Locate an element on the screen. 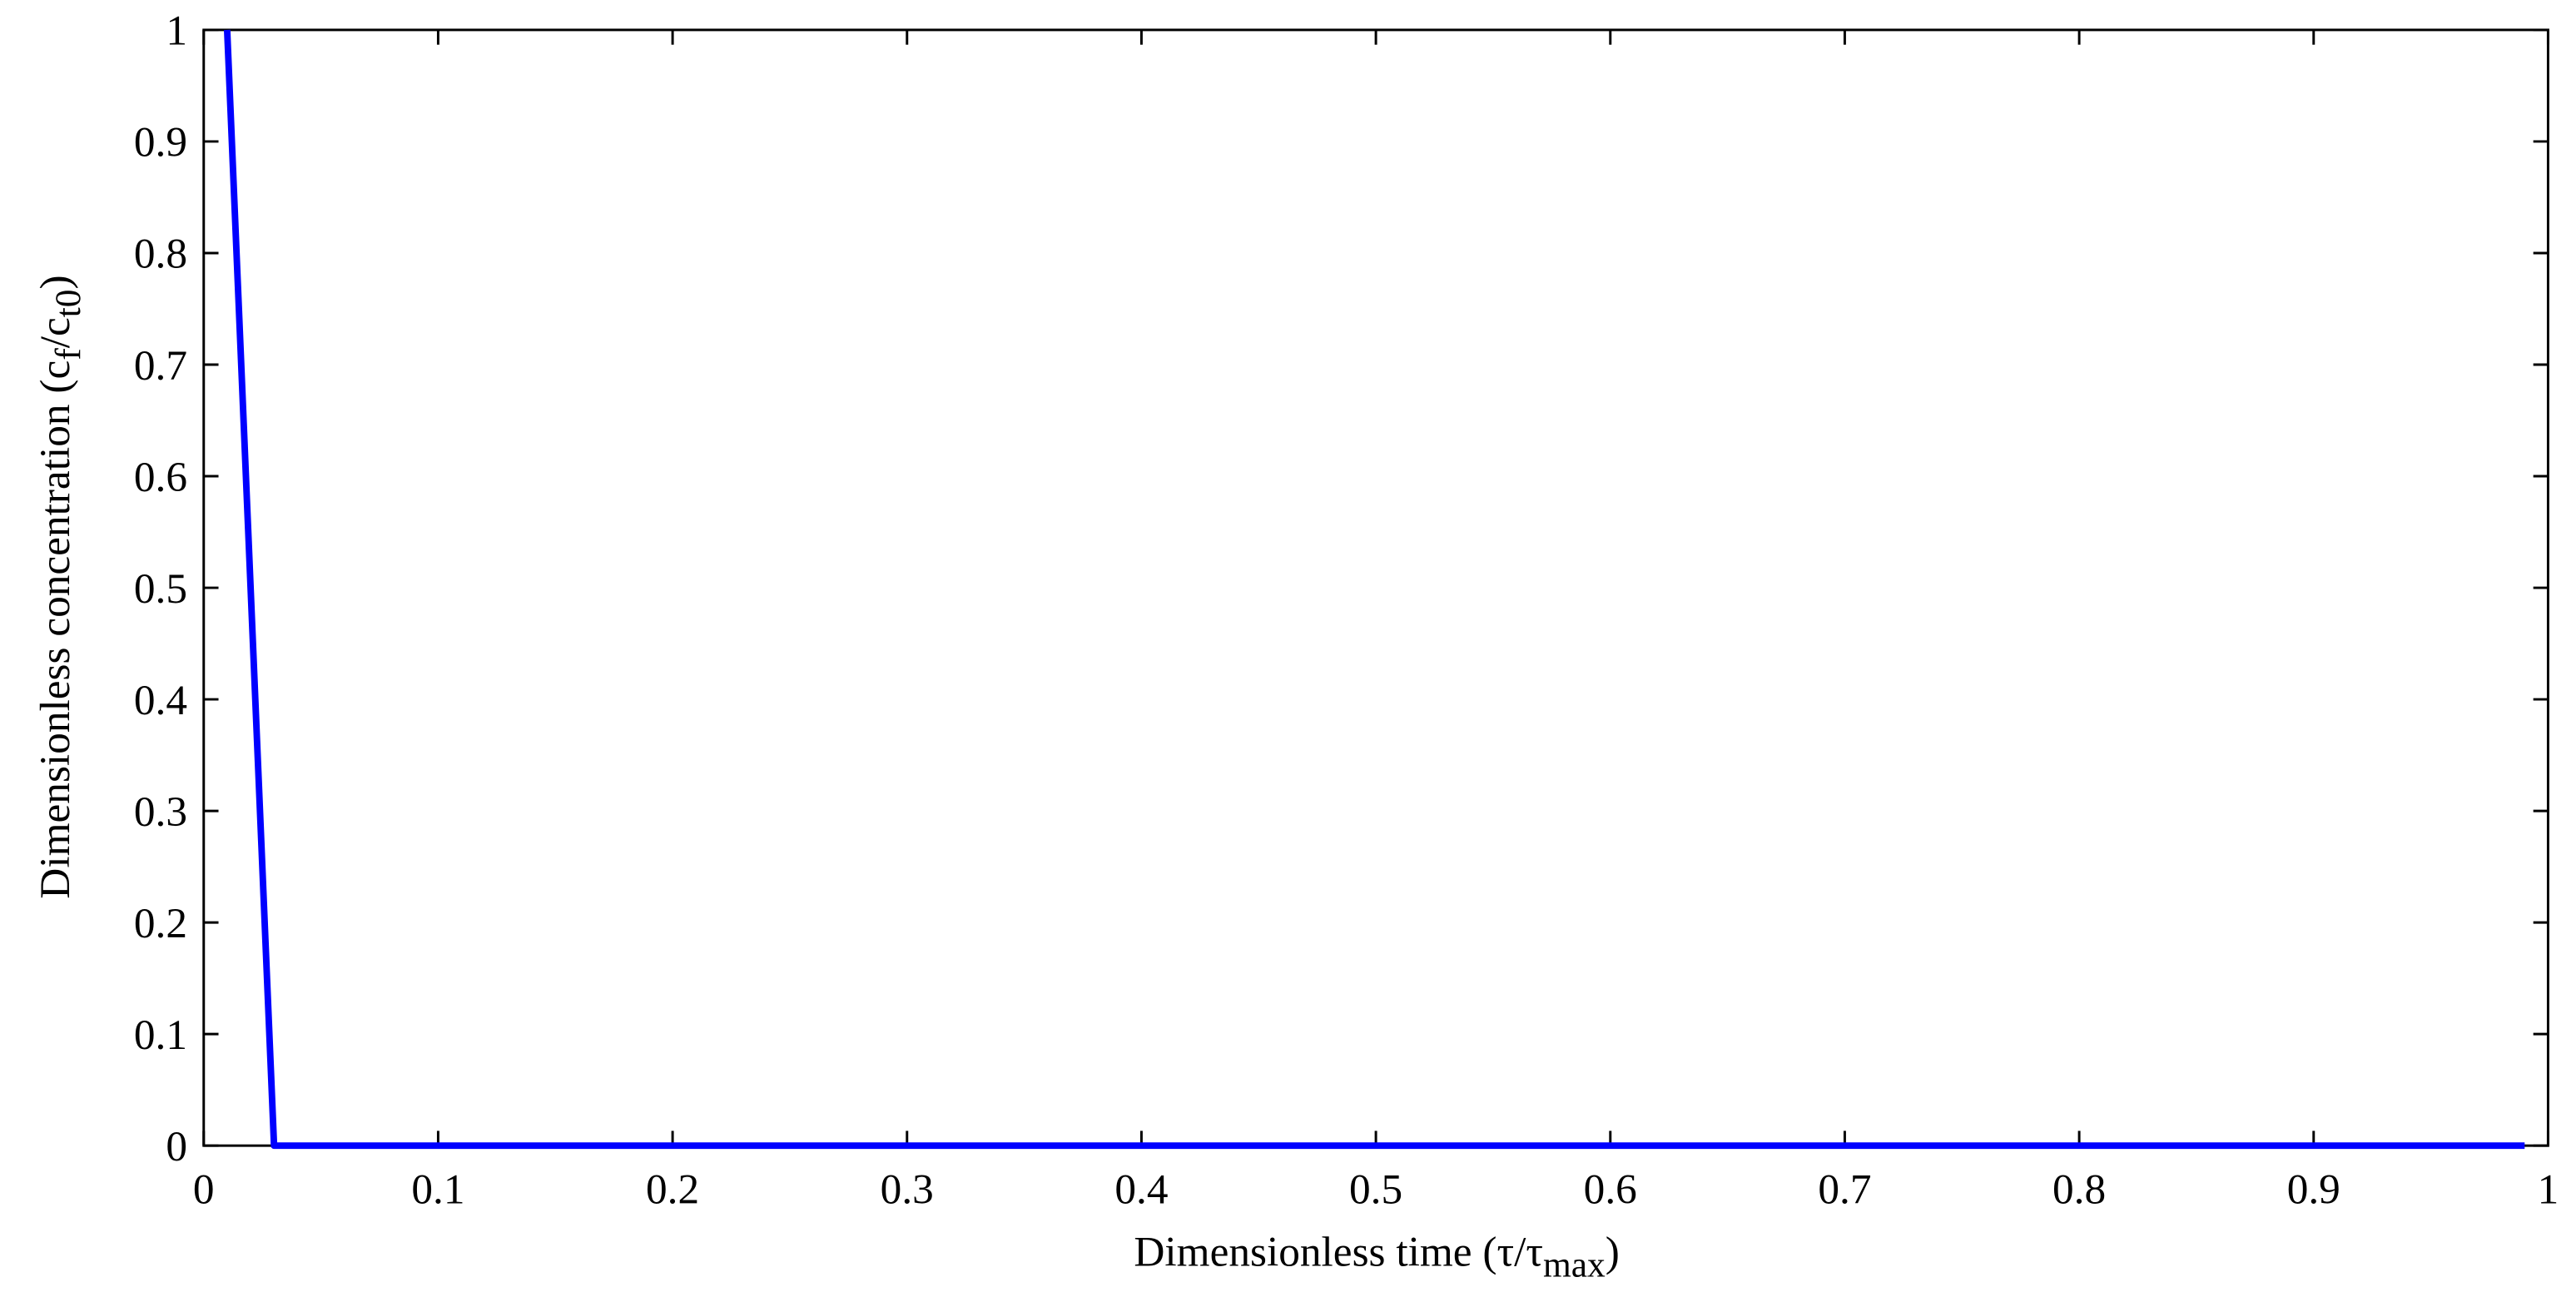 The height and width of the screenshot is (1307, 2576). y-tick-label: 0.1 is located at coordinates (160, 1035).